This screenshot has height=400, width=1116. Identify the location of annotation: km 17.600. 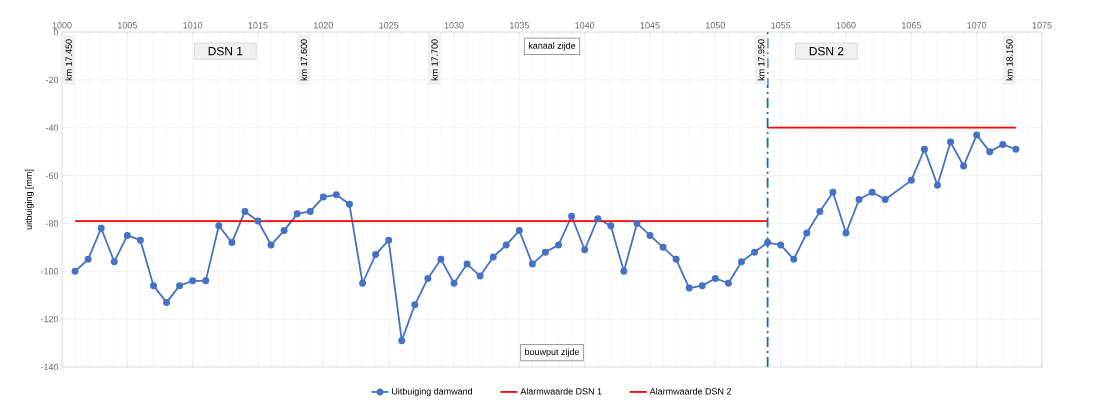
(304, 60).